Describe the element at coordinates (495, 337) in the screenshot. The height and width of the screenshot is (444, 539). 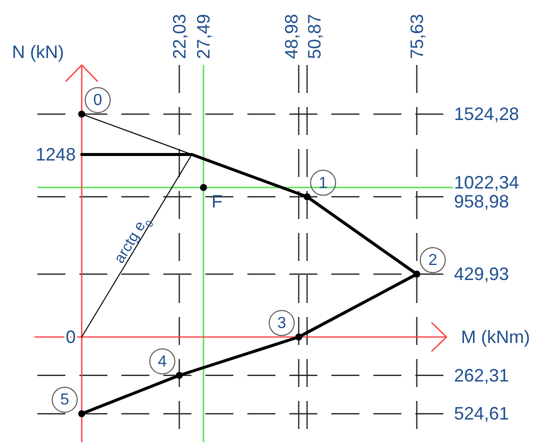
I see `x-axis-title: M (kNm)` at that location.